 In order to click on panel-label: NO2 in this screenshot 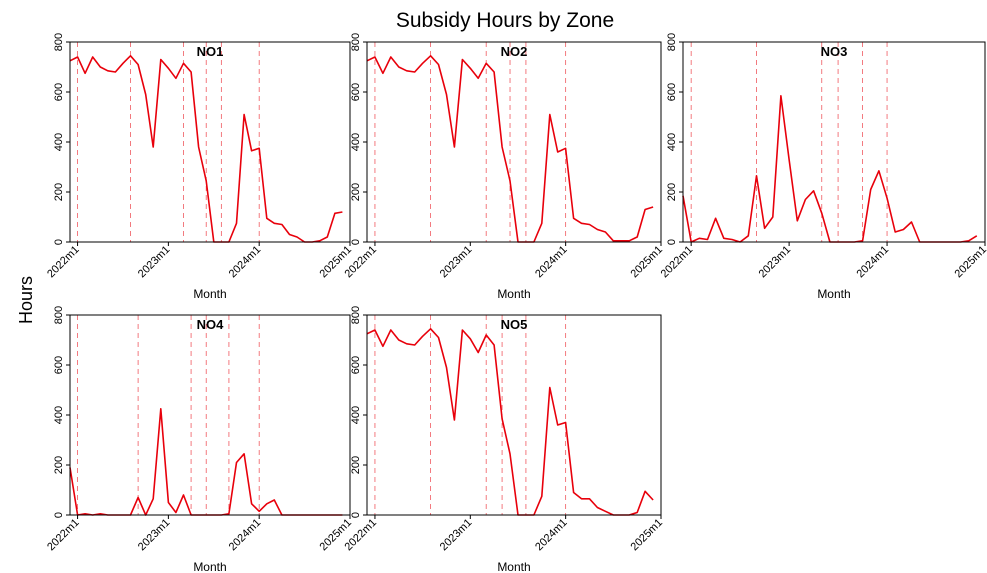, I will do `click(514, 51)`.